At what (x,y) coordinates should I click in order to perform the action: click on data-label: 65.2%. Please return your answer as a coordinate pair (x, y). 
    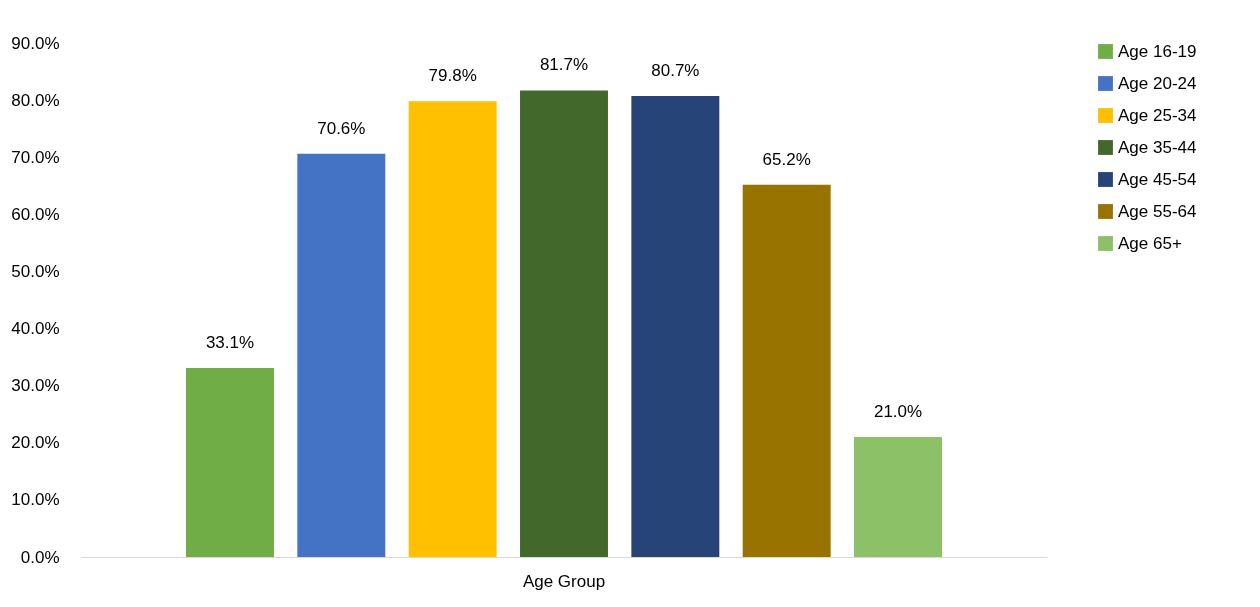
    Looking at the image, I should click on (786, 159).